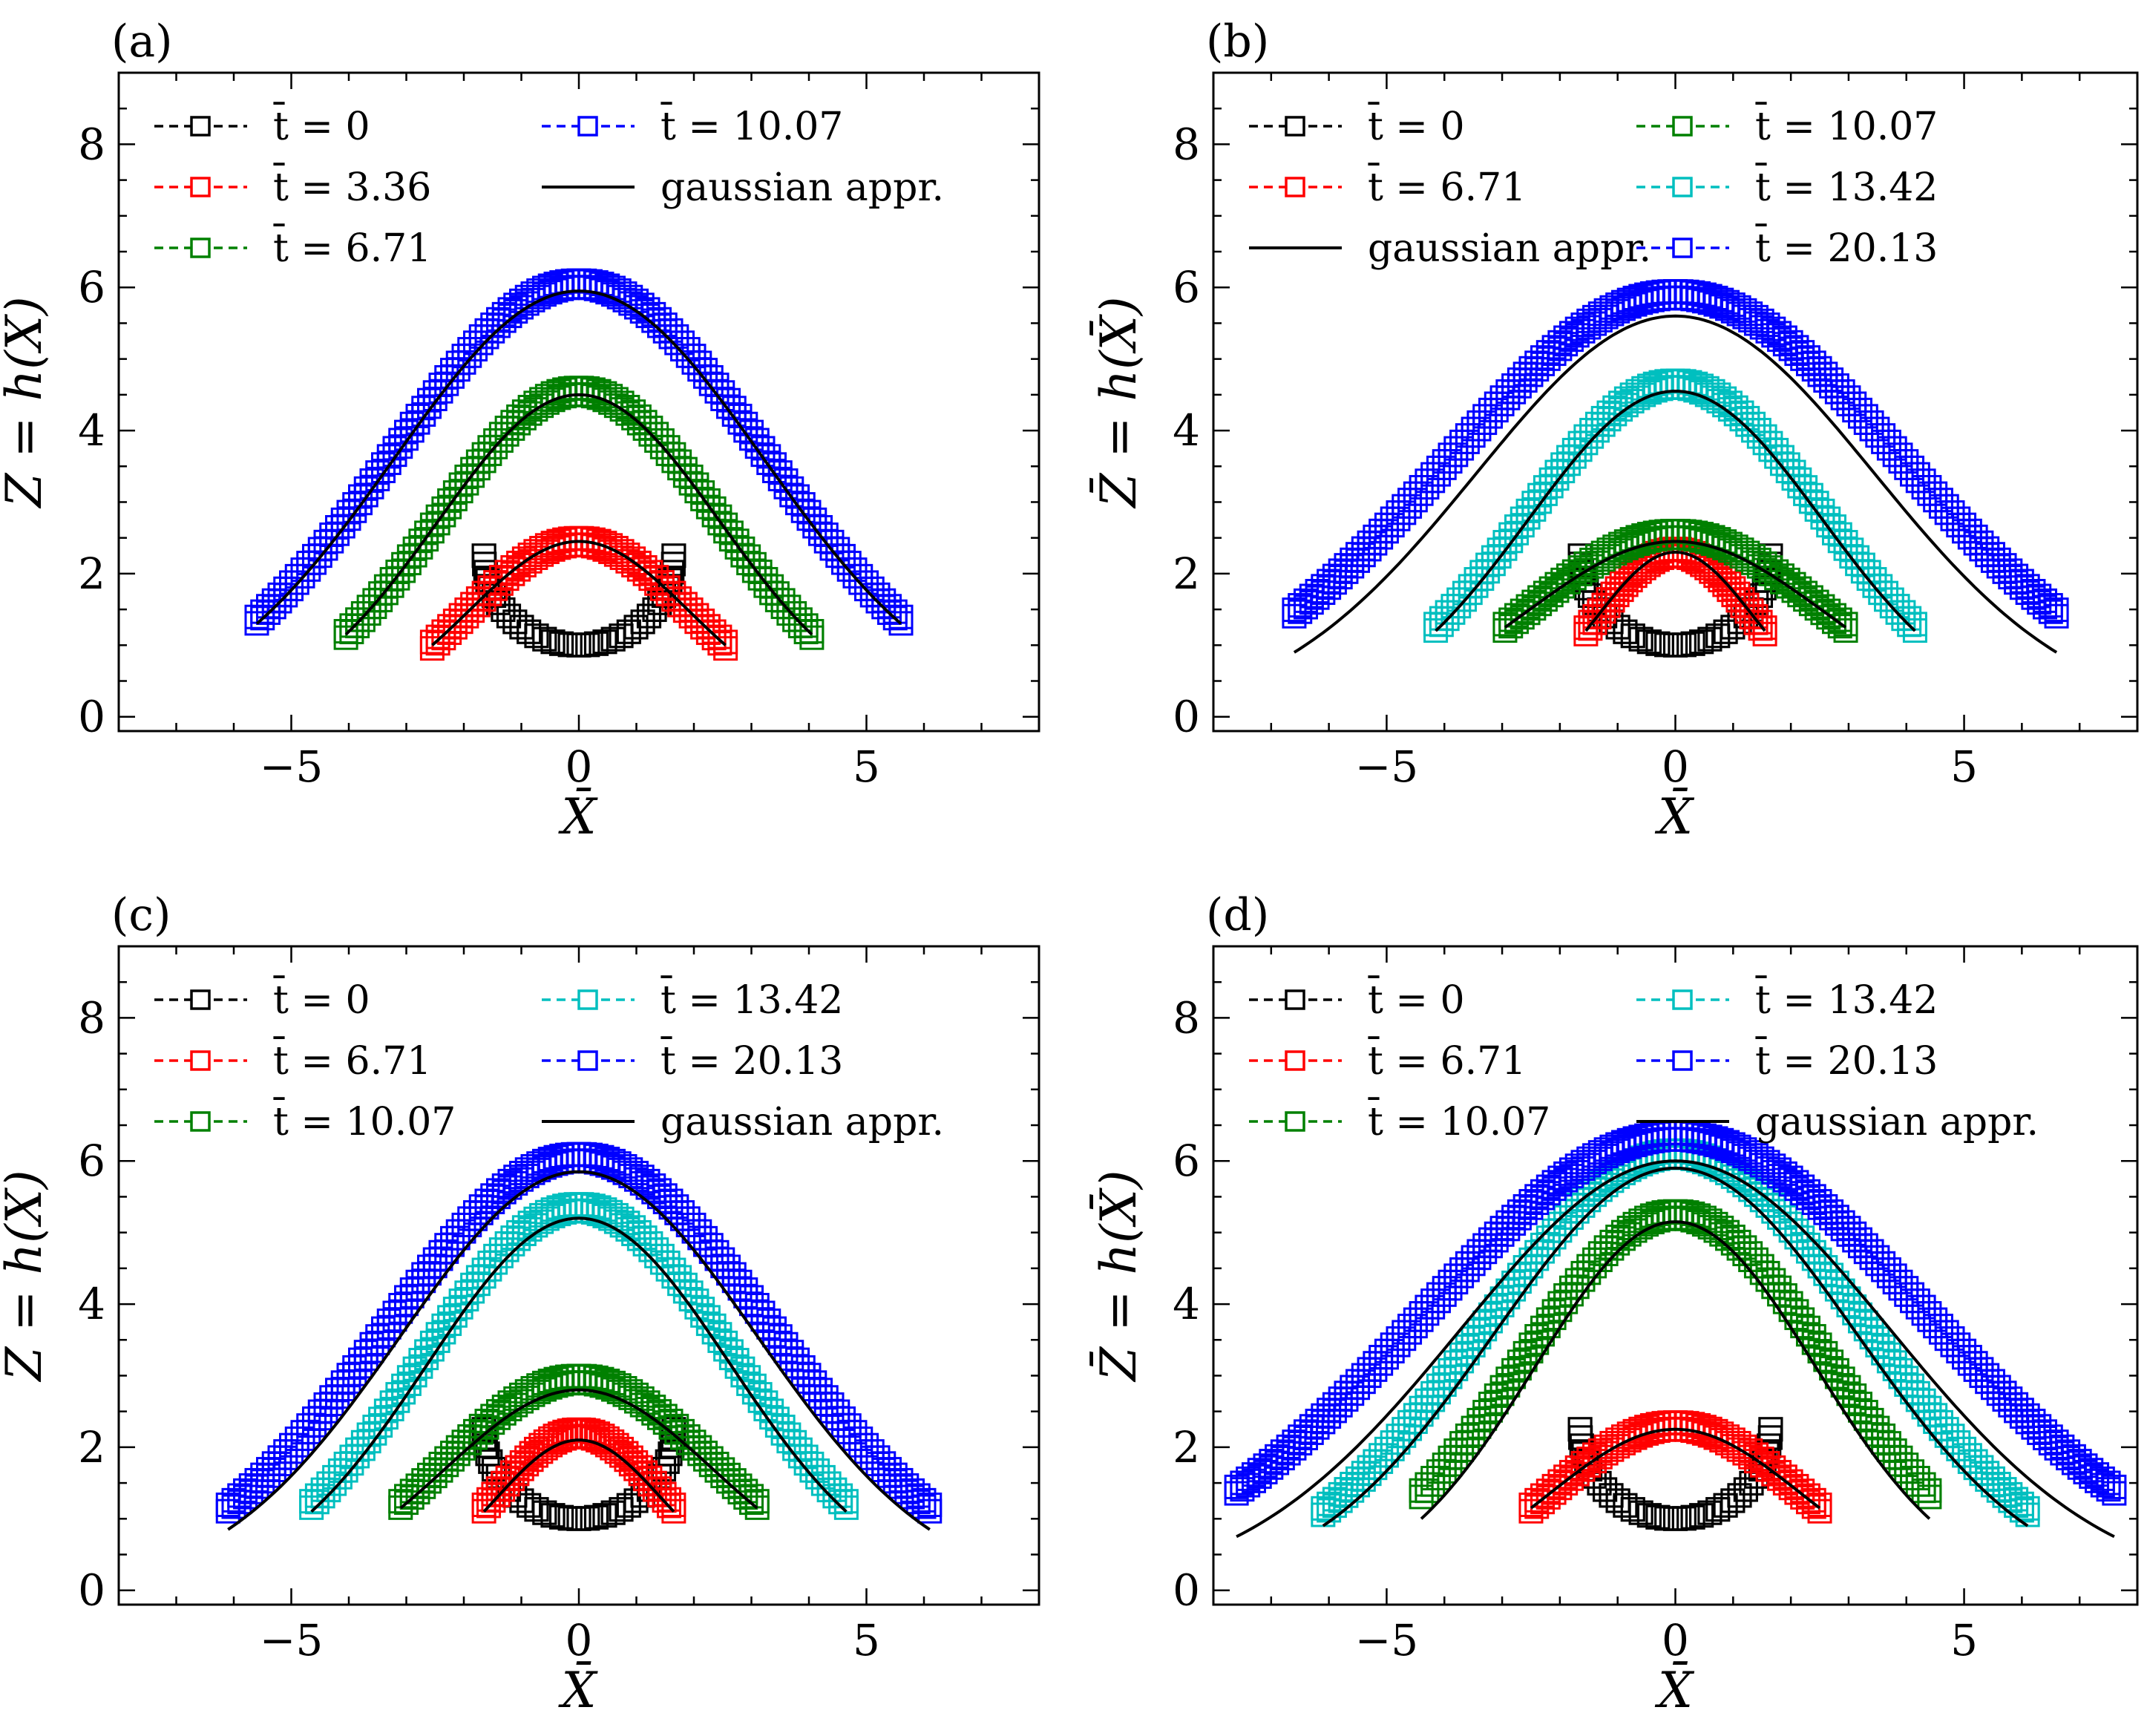  I want to click on x-tick-label: −5, so click(292, 1640).